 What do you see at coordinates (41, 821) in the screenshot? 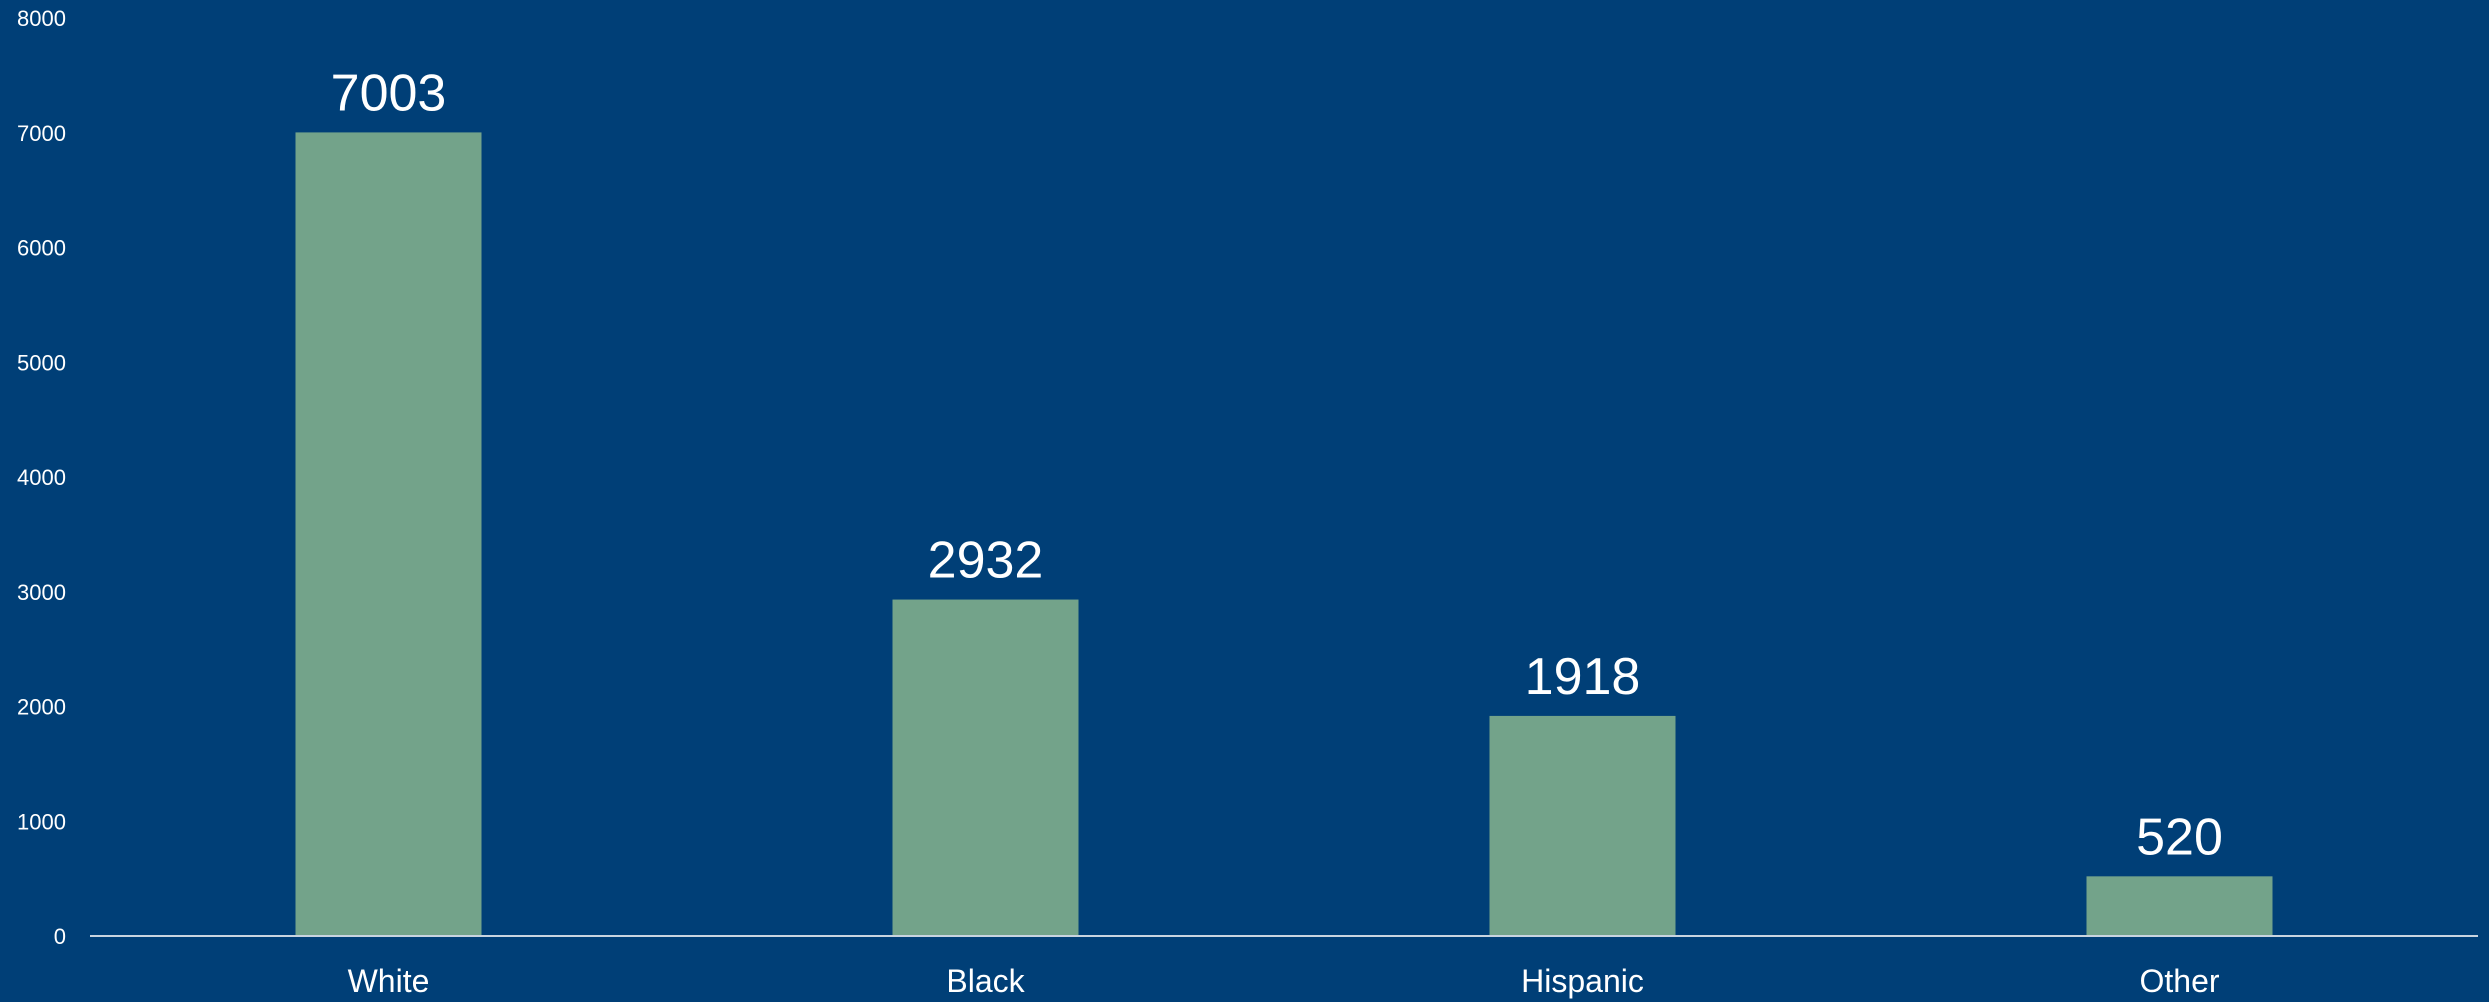
I see `y-tick-label: 1000` at bounding box center [41, 821].